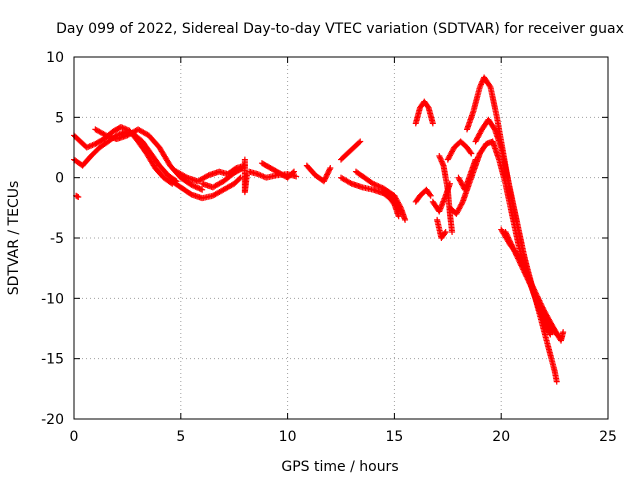 Image resolution: width=640 pixels, height=480 pixels. Describe the element at coordinates (59, 179) in the screenshot. I see `y-tick-label: 0` at that location.